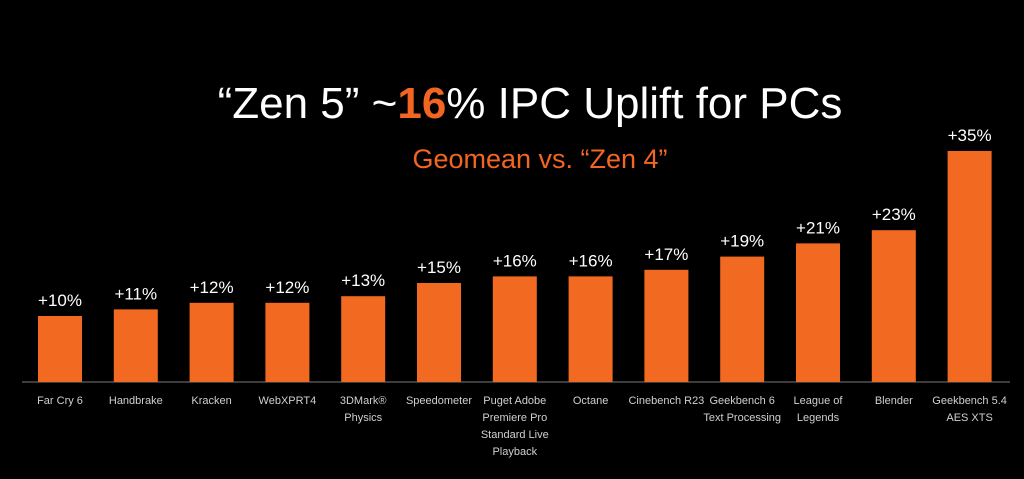 This screenshot has height=479, width=1024. What do you see at coordinates (969, 409) in the screenshot?
I see `x-tick-label: Geekbench 5.4 AES XTS` at bounding box center [969, 409].